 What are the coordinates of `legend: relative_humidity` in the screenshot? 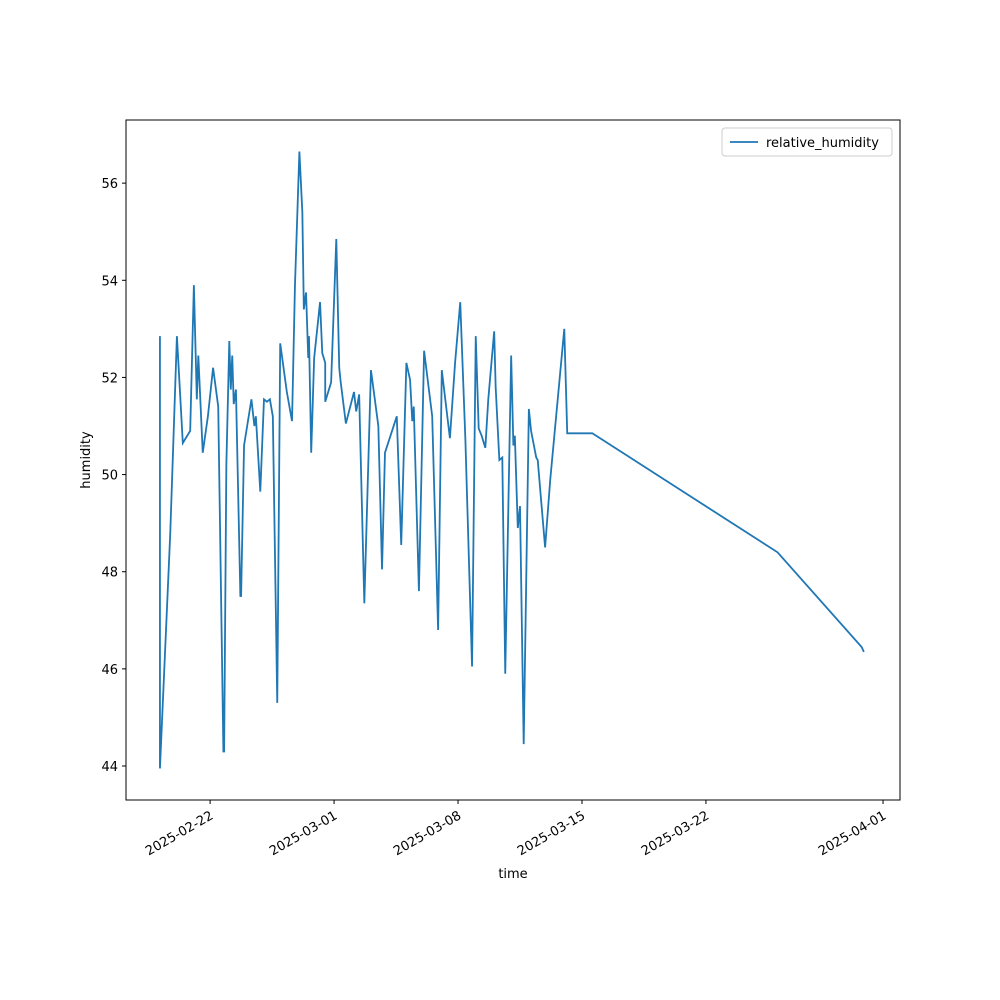 It's located at (807, 142).